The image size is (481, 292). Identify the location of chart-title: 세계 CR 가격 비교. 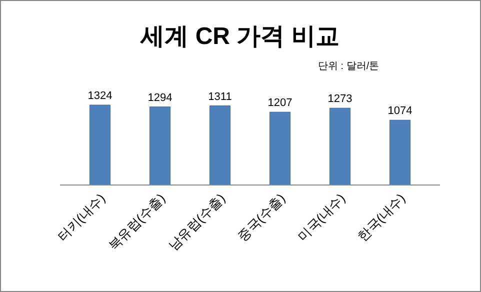
(240, 36).